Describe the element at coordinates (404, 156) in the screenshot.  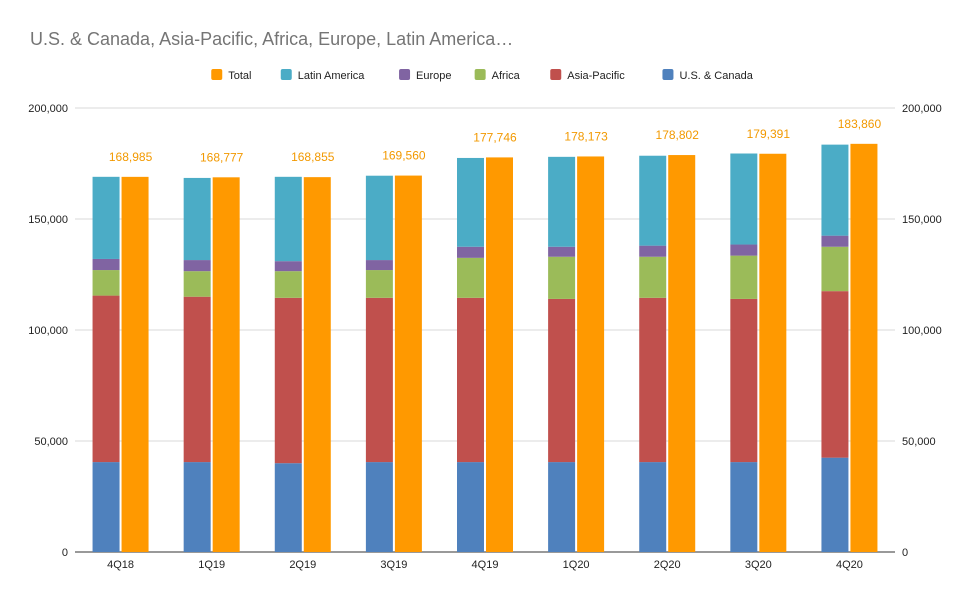
I see `total-data-label: 169,560` at that location.